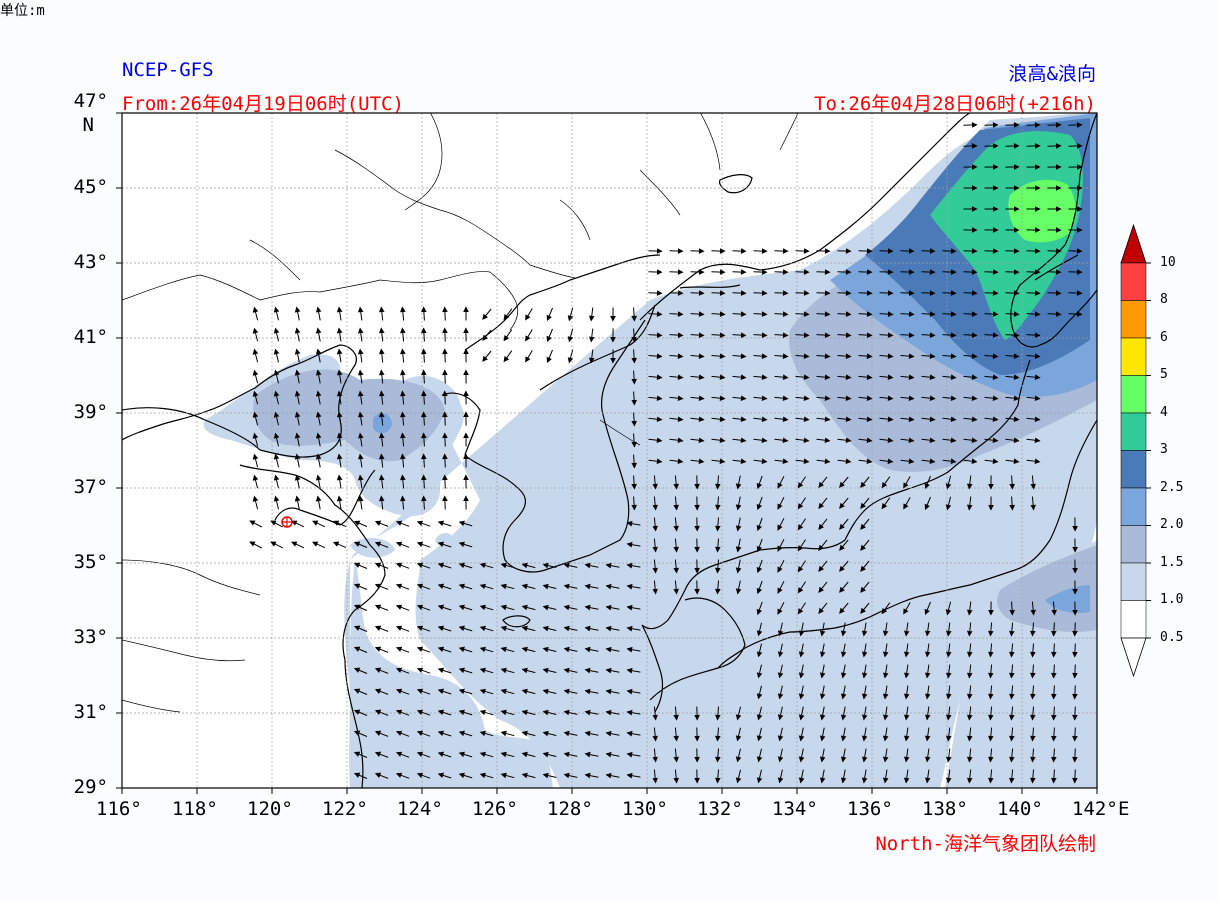 This screenshot has width=1218, height=900. I want to click on colorbar, so click(1135, 450).